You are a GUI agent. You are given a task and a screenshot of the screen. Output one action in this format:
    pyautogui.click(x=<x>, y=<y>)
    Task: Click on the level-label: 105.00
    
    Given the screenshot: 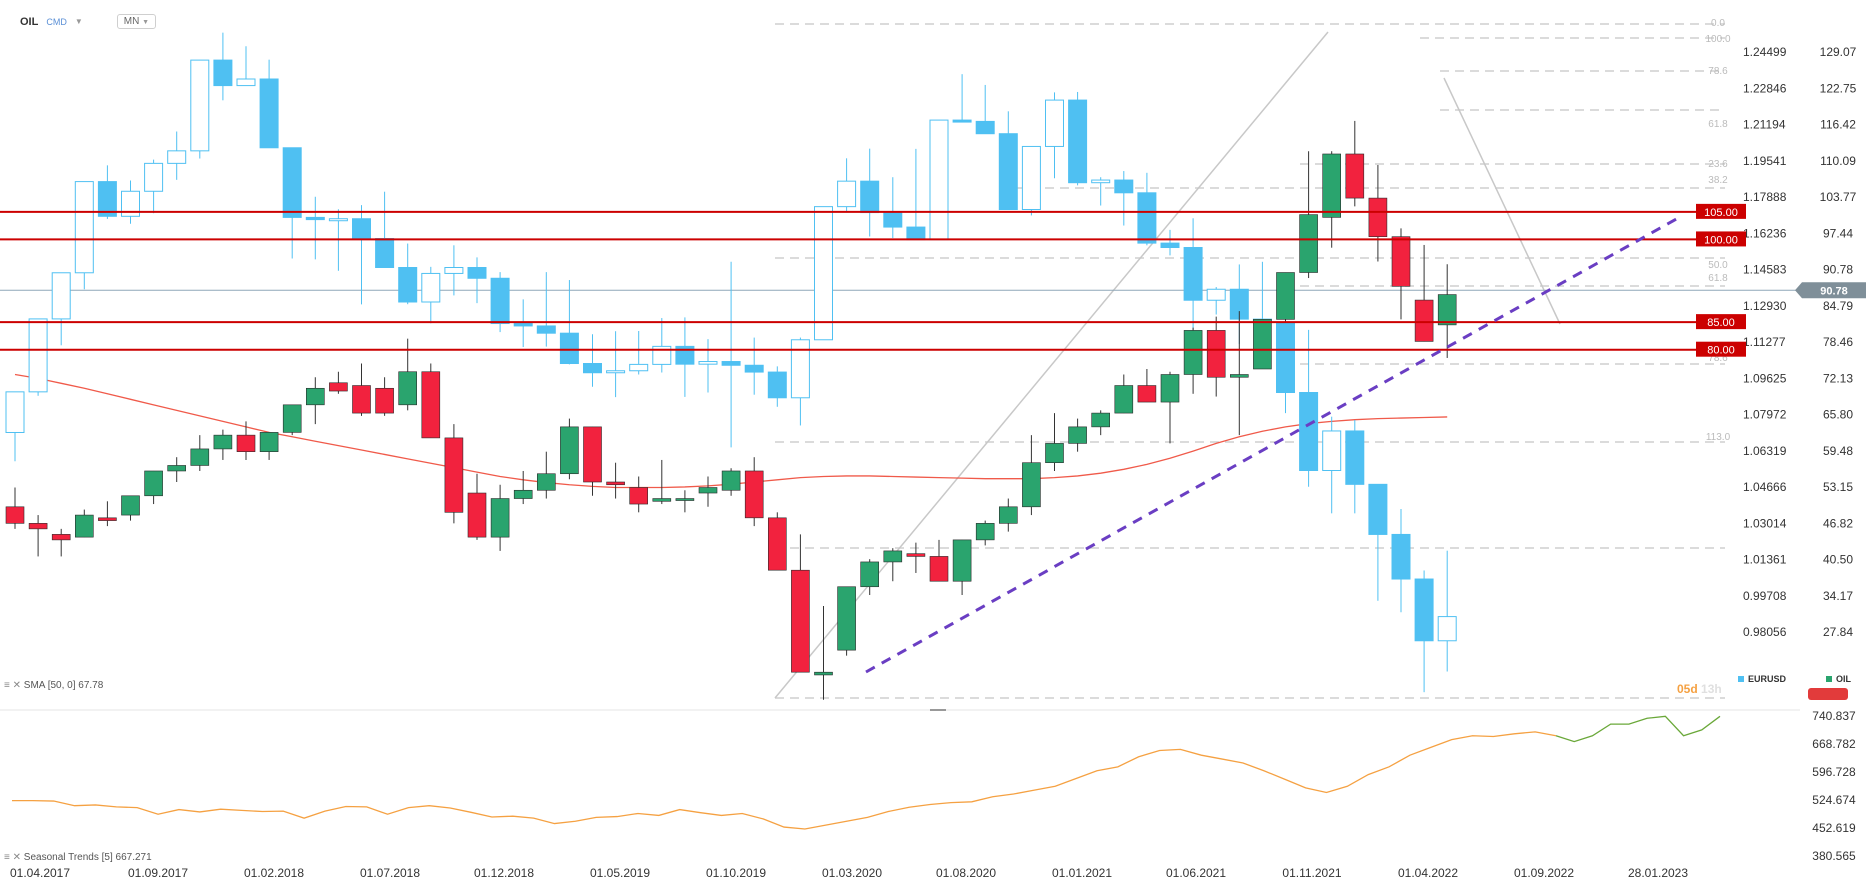 What is the action you would take?
    pyautogui.click(x=1721, y=213)
    